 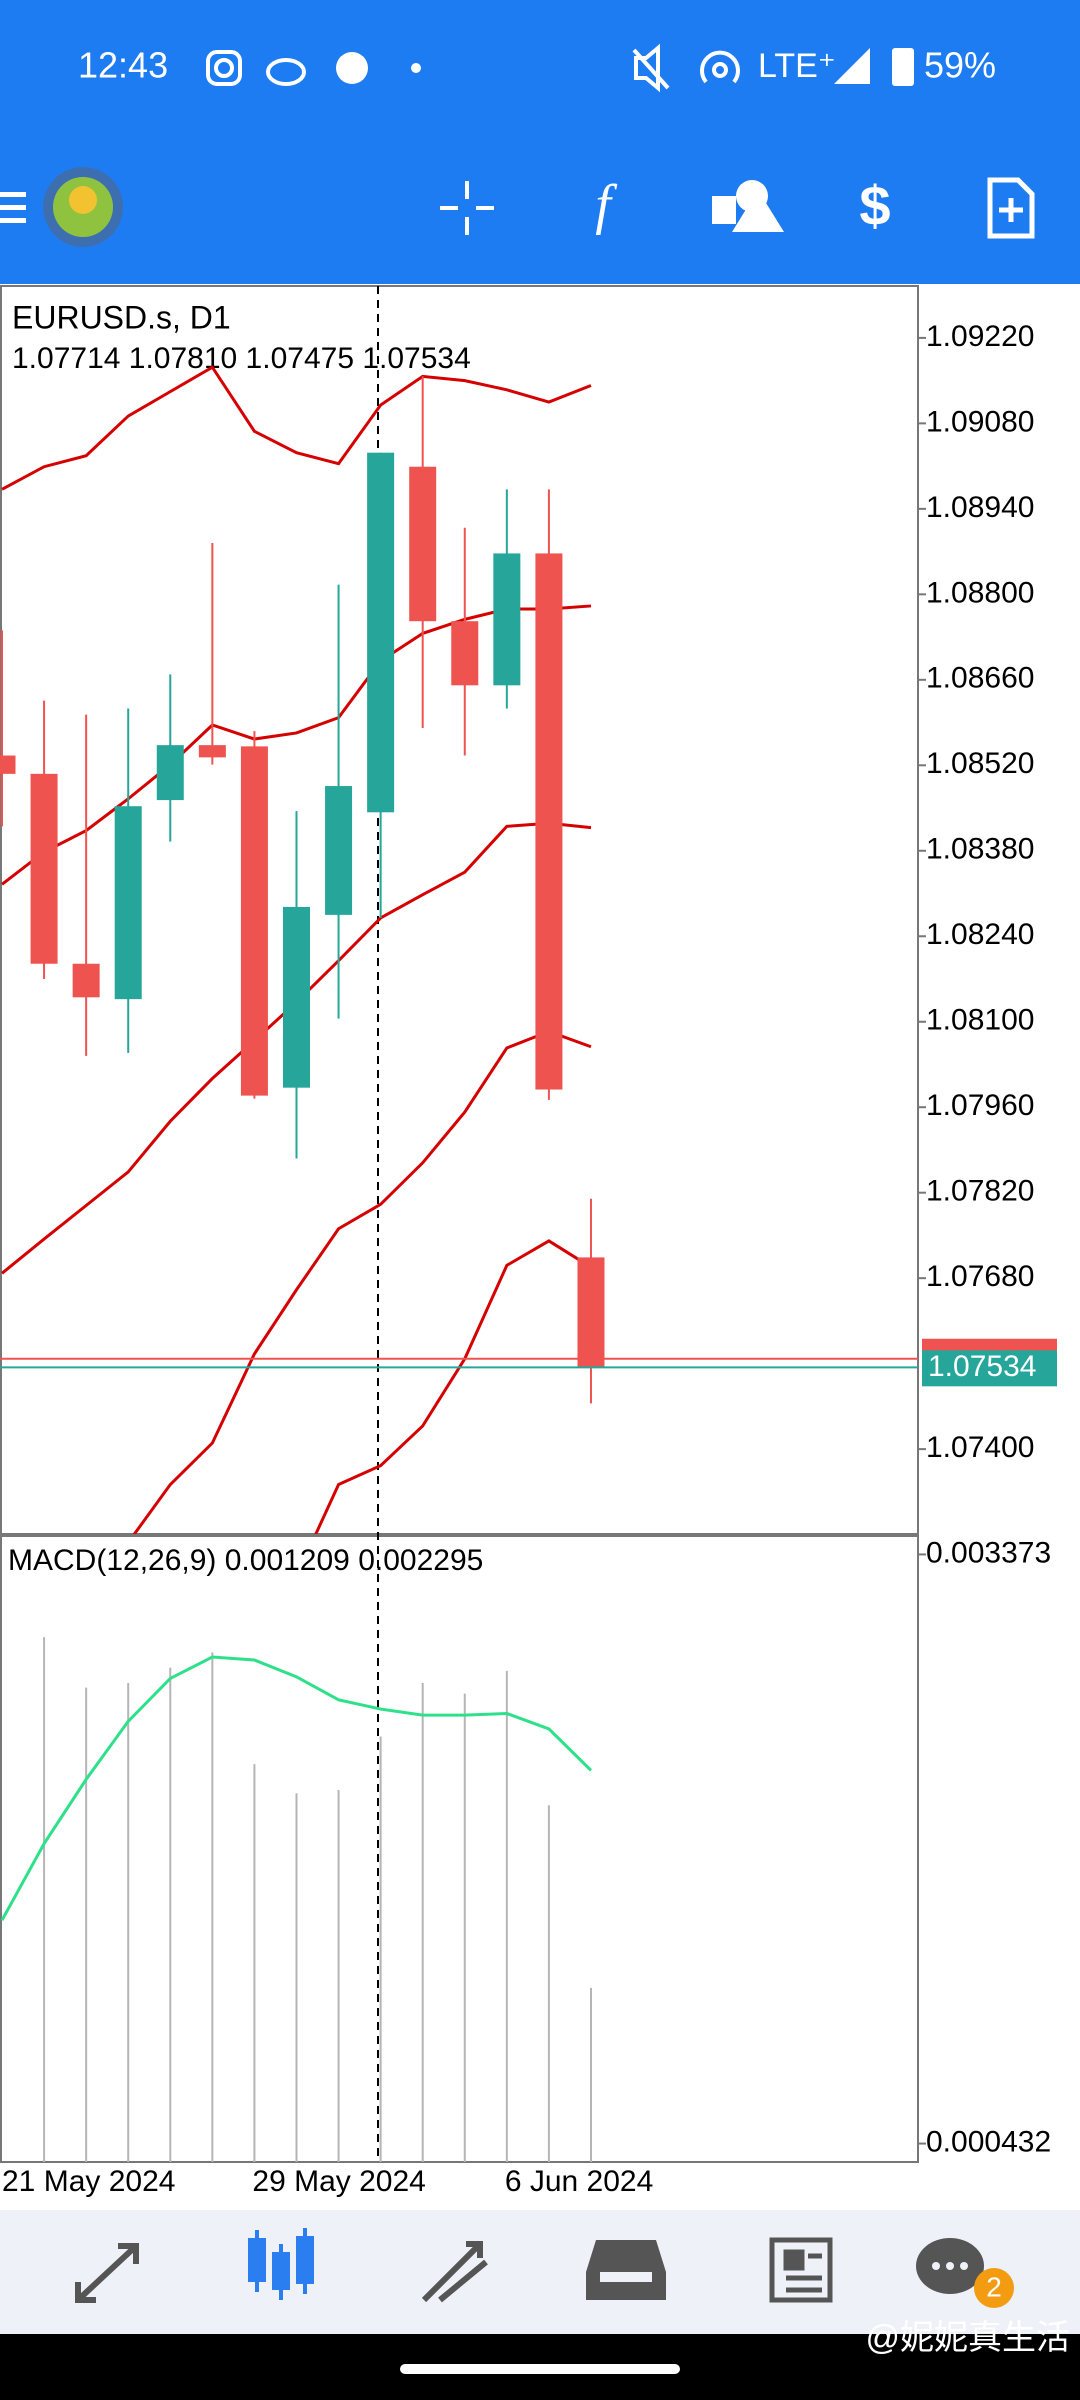 I want to click on y-tick-label: 1.07680, so click(x=980, y=1276).